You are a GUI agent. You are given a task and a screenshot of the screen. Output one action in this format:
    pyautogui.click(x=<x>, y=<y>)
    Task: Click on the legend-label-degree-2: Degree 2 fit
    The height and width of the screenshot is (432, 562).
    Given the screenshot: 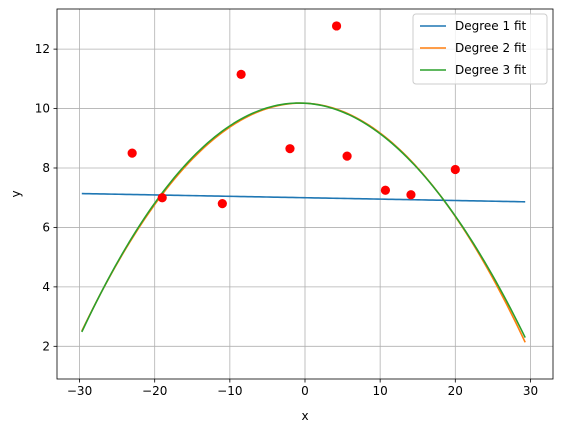 What is the action you would take?
    pyautogui.click(x=490, y=48)
    